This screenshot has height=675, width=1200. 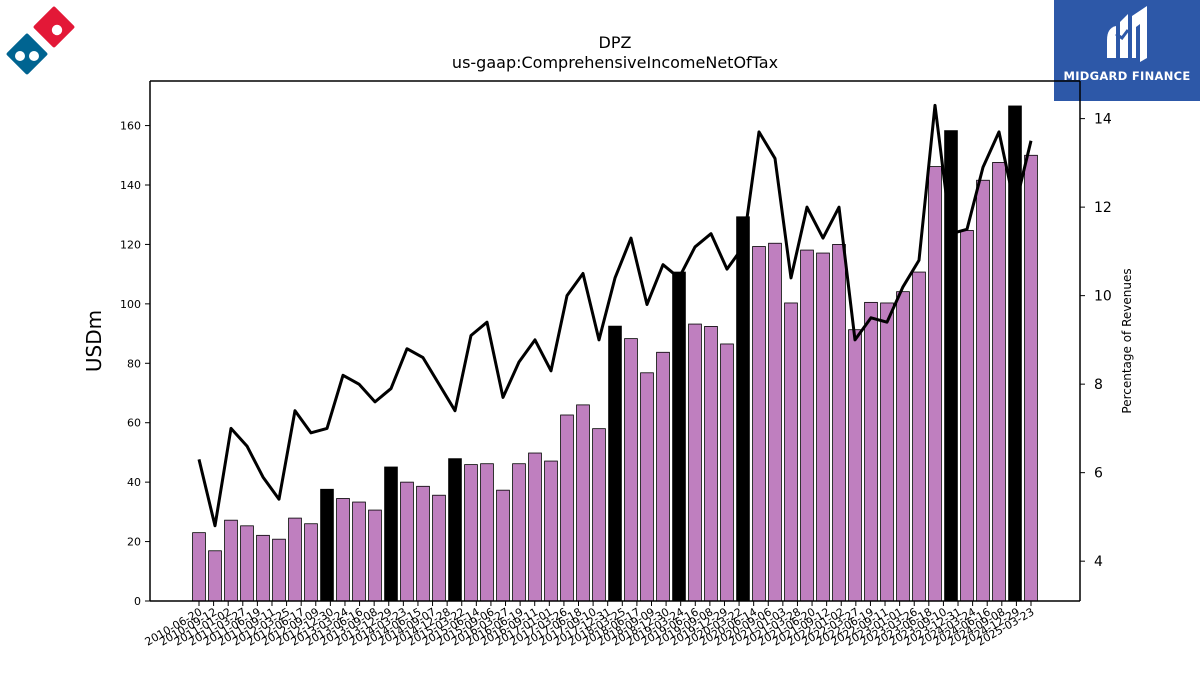 I want to click on y-tick-label: 100, so click(x=130, y=304).